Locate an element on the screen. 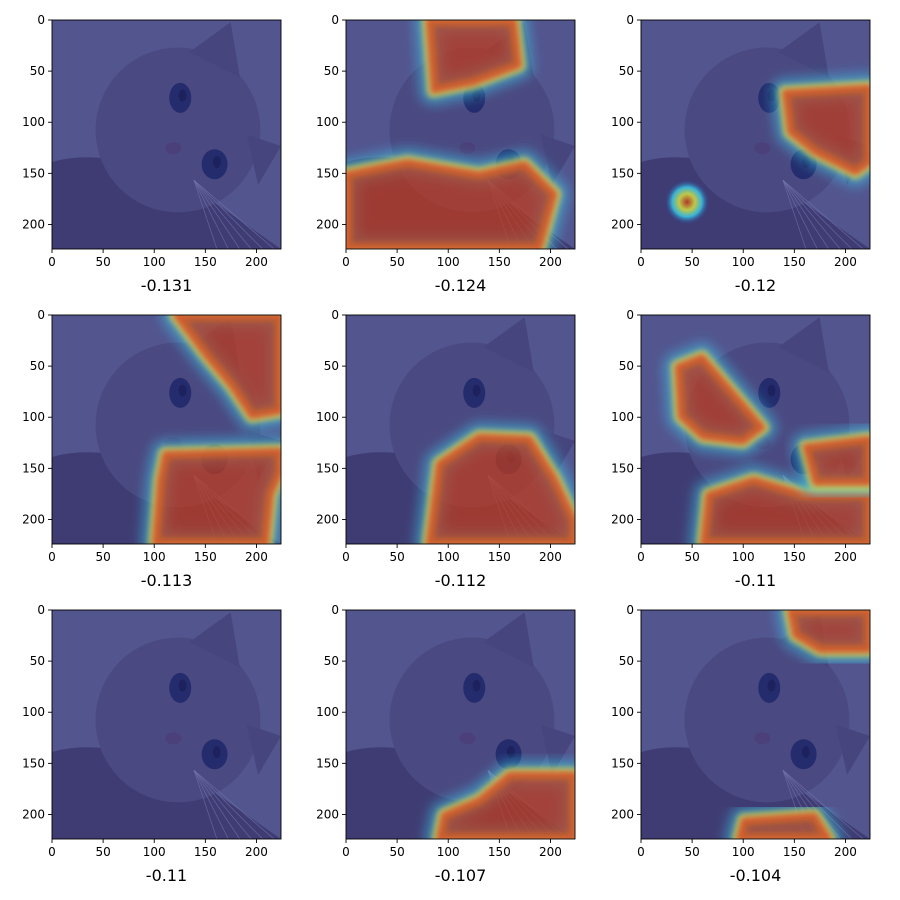 This screenshot has height=900, width=900. cold-overlay is located at coordinates (166, 134).